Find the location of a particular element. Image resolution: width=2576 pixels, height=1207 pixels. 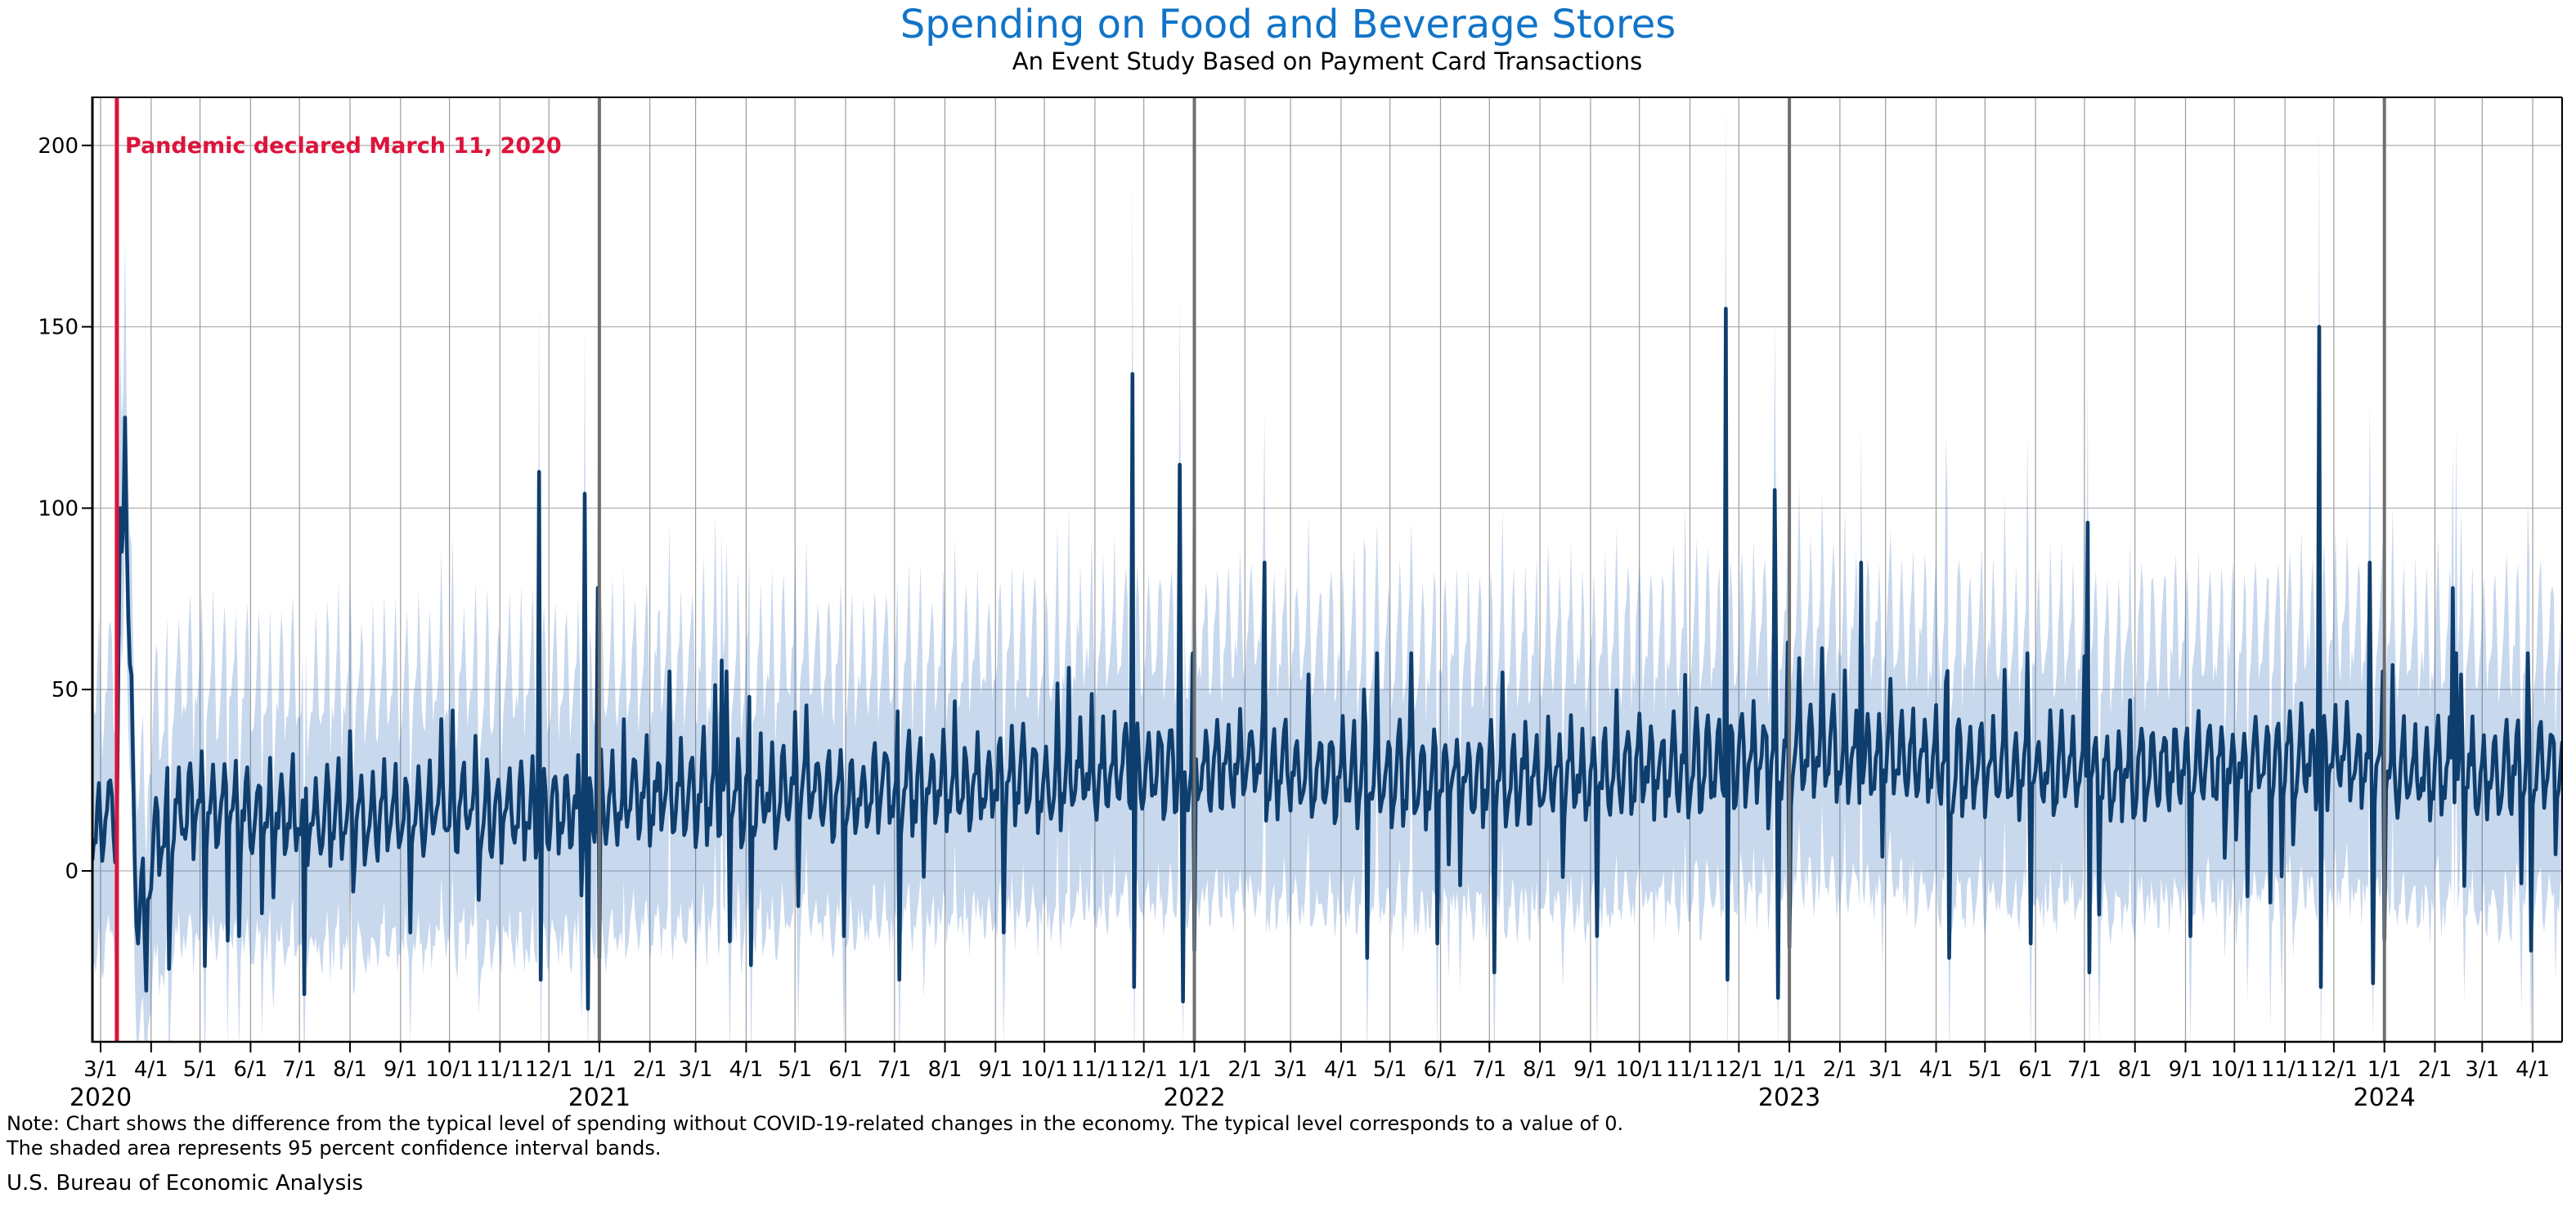

y-tick-label: 150 is located at coordinates (58, 328).